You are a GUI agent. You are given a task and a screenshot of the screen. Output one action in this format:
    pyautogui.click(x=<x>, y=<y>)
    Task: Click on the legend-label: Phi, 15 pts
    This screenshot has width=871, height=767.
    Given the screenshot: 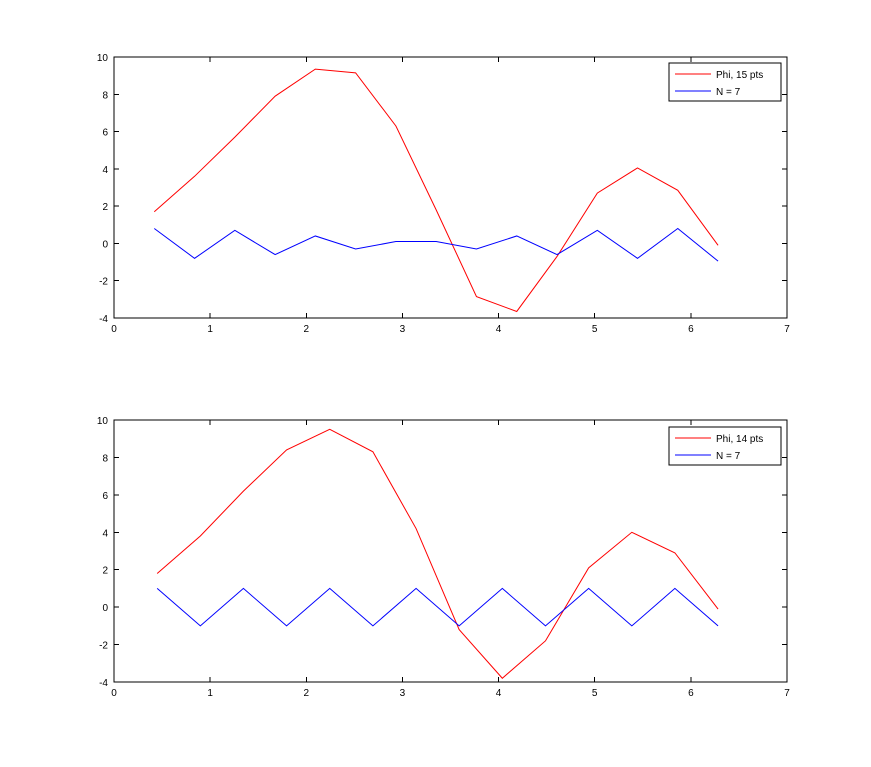 What is the action you would take?
    pyautogui.click(x=739, y=75)
    